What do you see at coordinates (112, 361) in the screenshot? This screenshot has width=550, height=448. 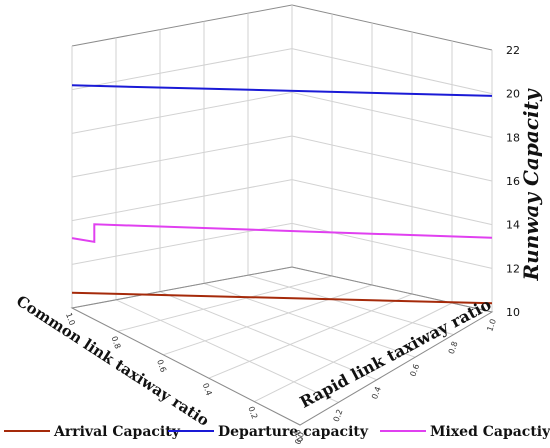 I see `x-axis-title: Common link taxiway ratio` at bounding box center [112, 361].